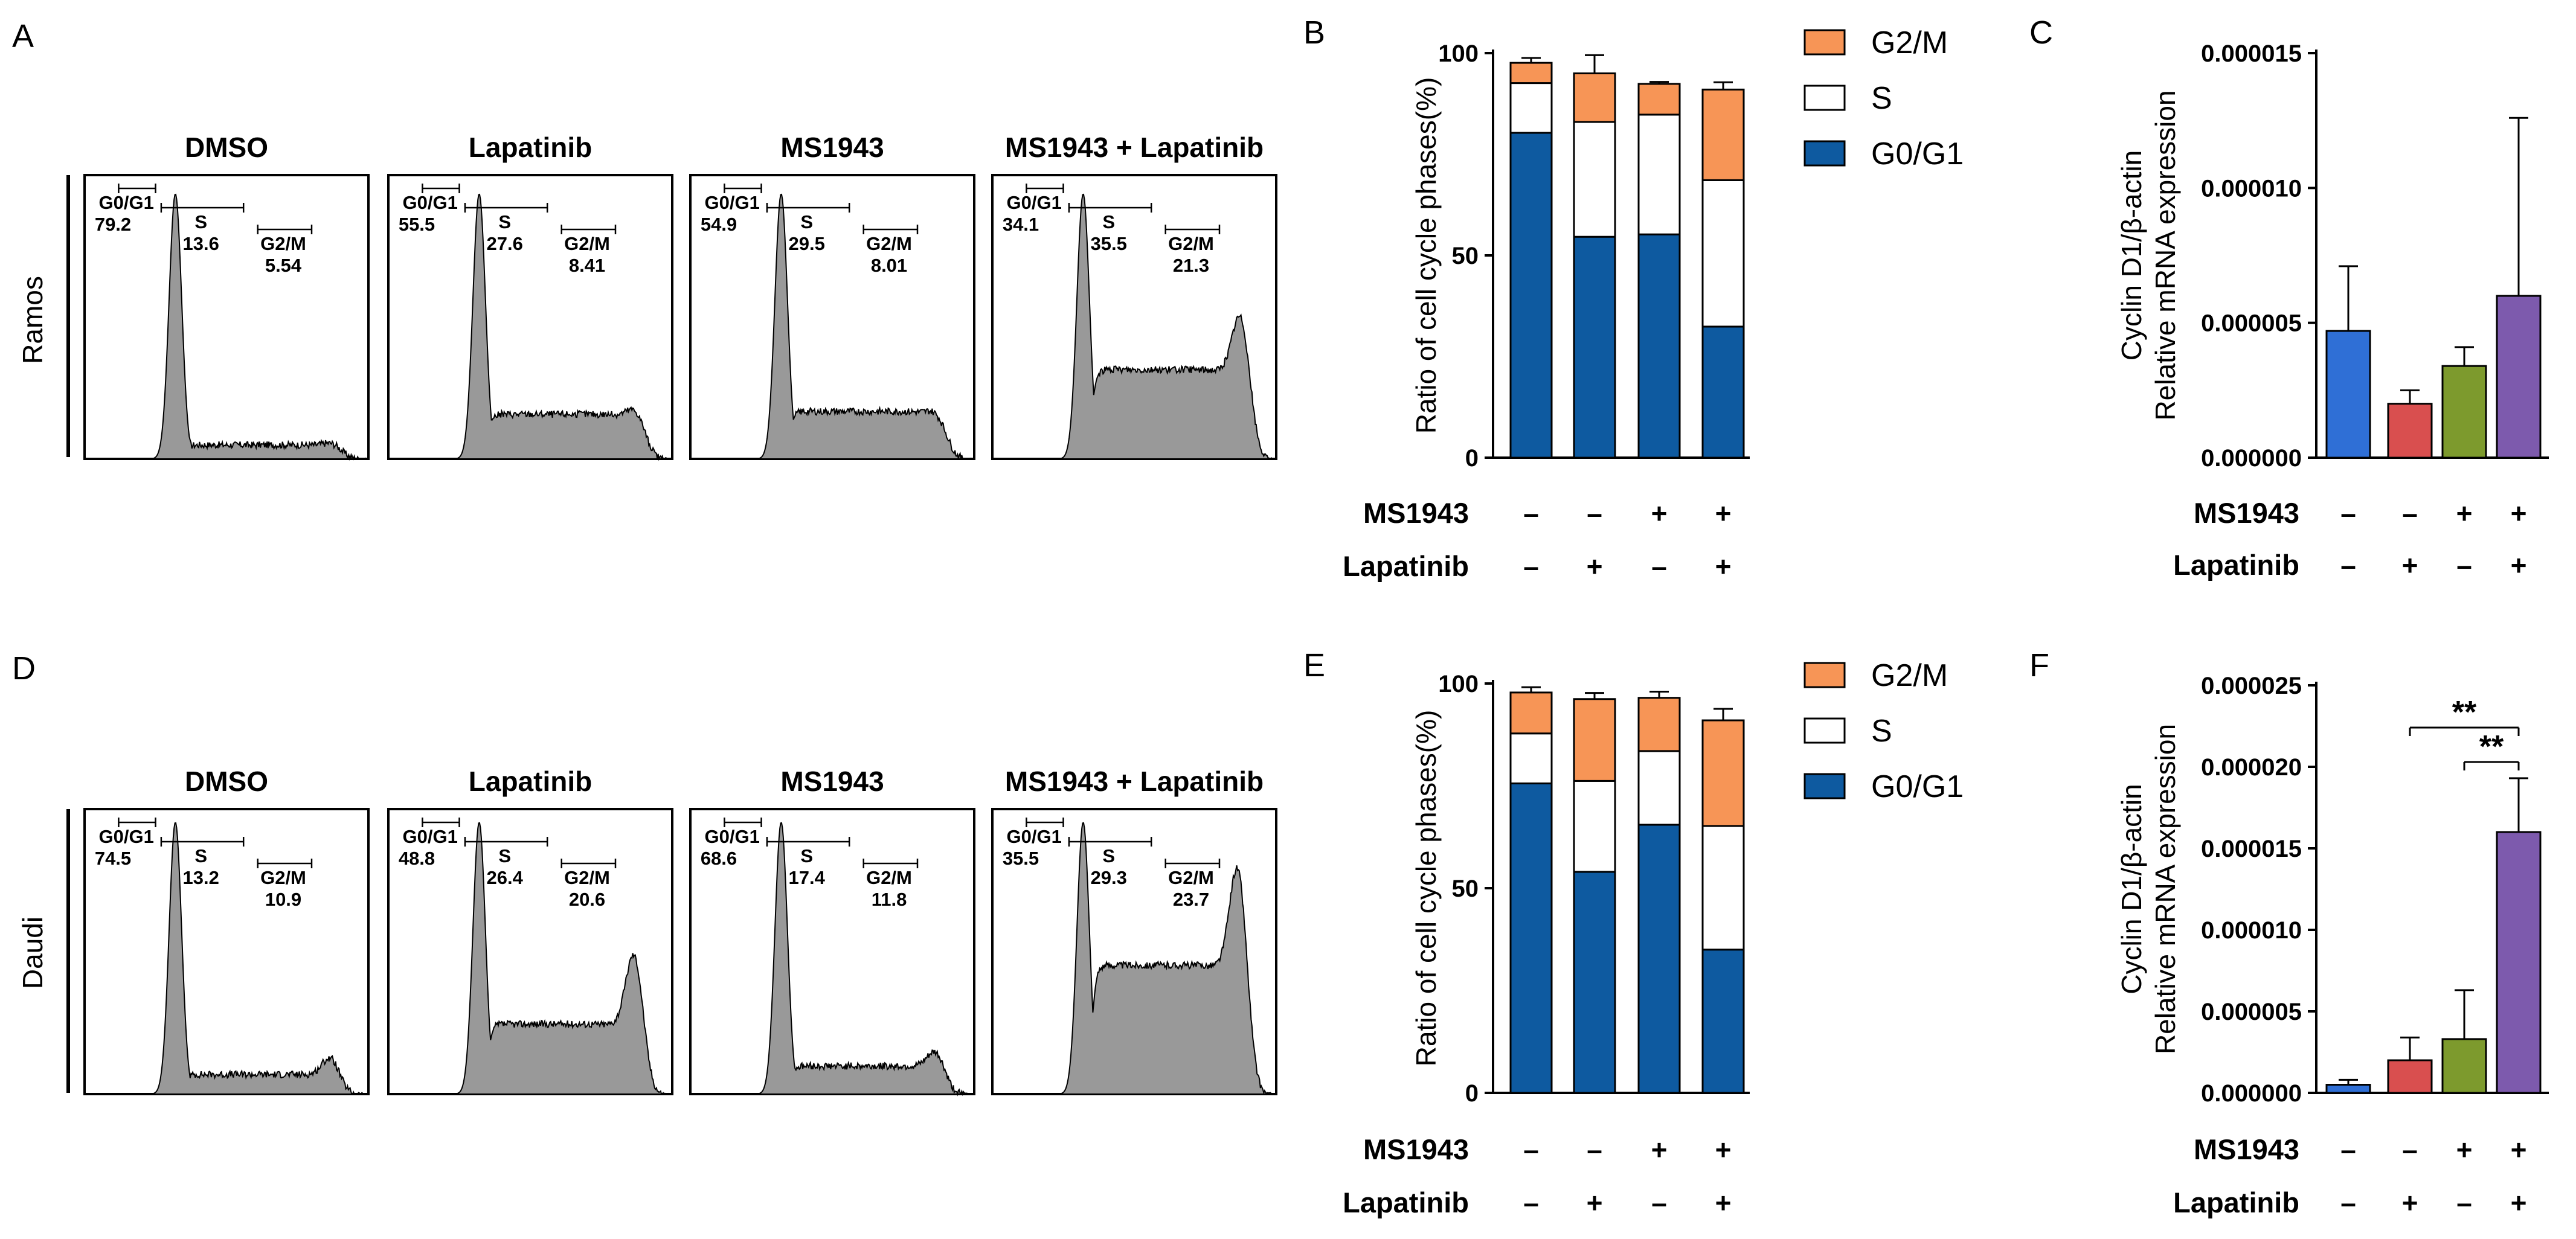 The image size is (2576, 1239). What do you see at coordinates (226, 147) in the screenshot?
I see `histogram-title: DMSO` at bounding box center [226, 147].